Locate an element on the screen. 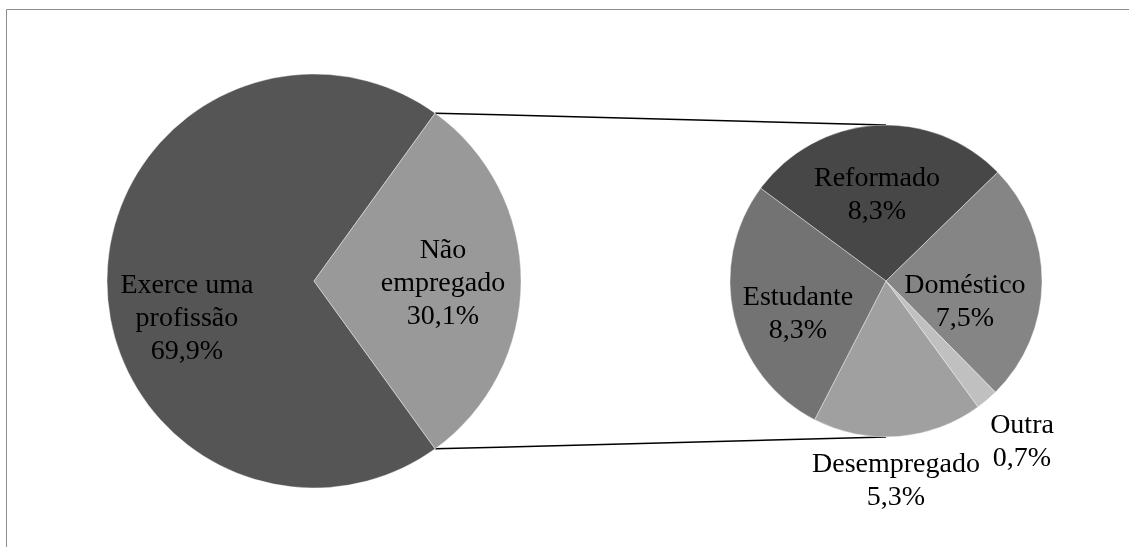  data-label: 7,5% is located at coordinates (965, 316).